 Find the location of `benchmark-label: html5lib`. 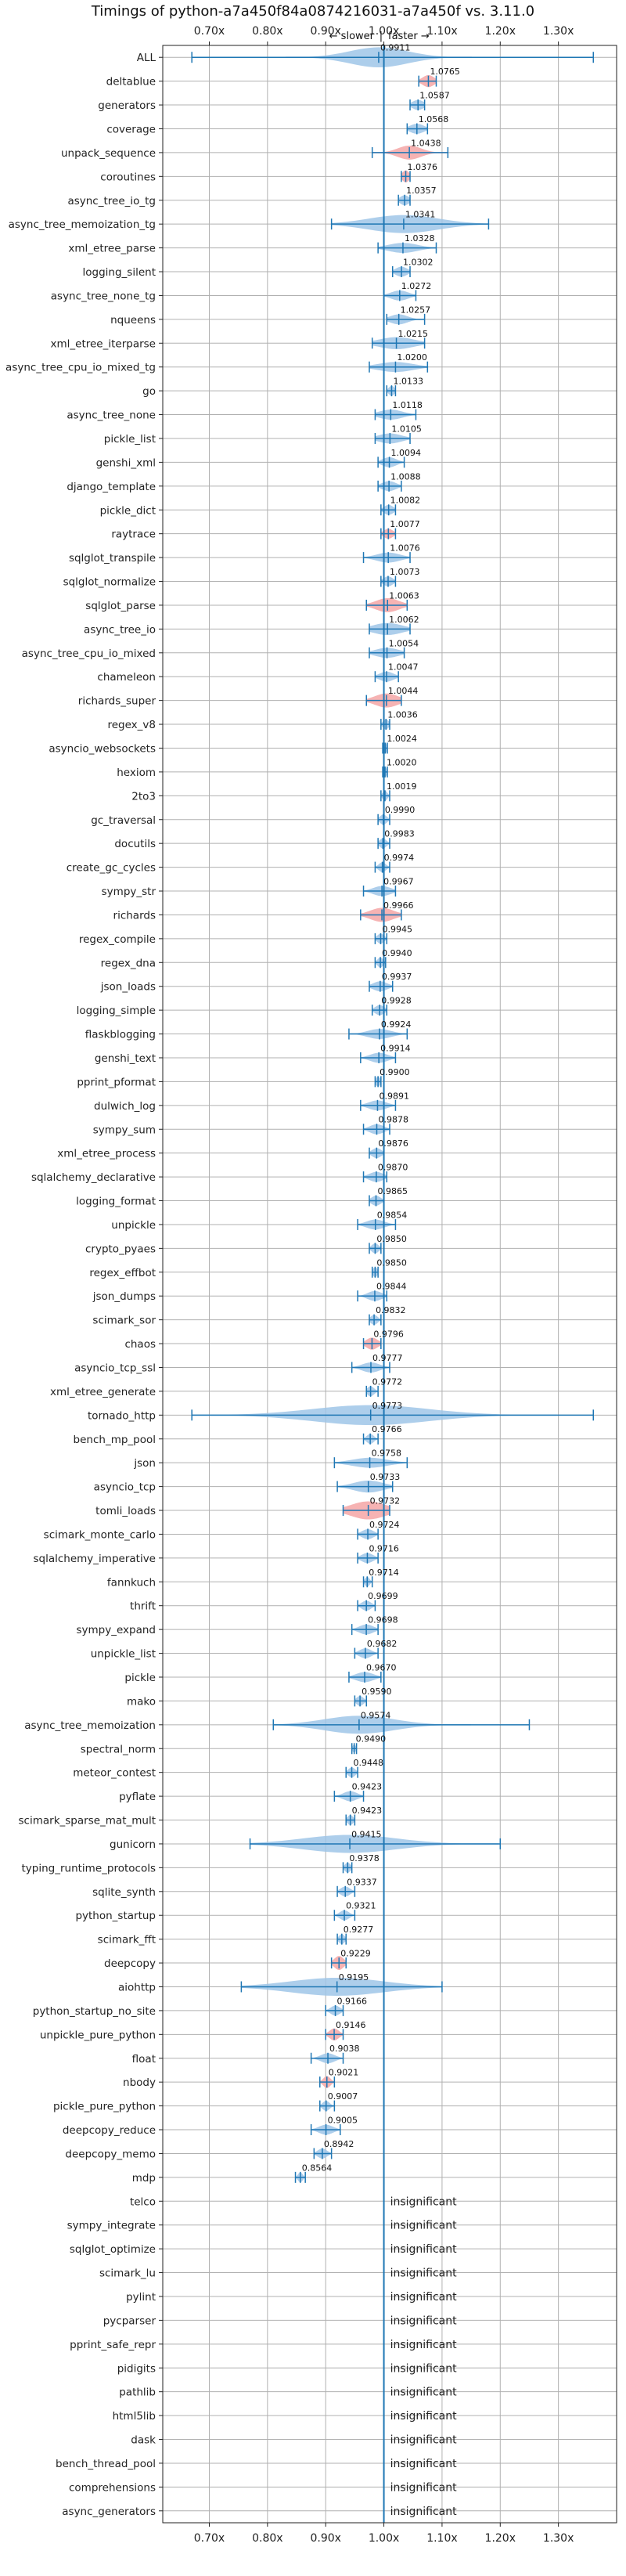

benchmark-label: html5lib is located at coordinates (134, 2416).